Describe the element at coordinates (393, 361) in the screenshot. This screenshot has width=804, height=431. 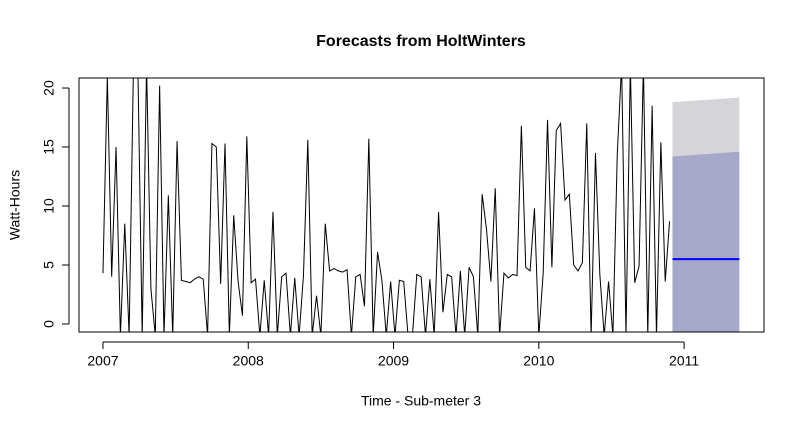
I see `x-tick-label: 2009` at that location.